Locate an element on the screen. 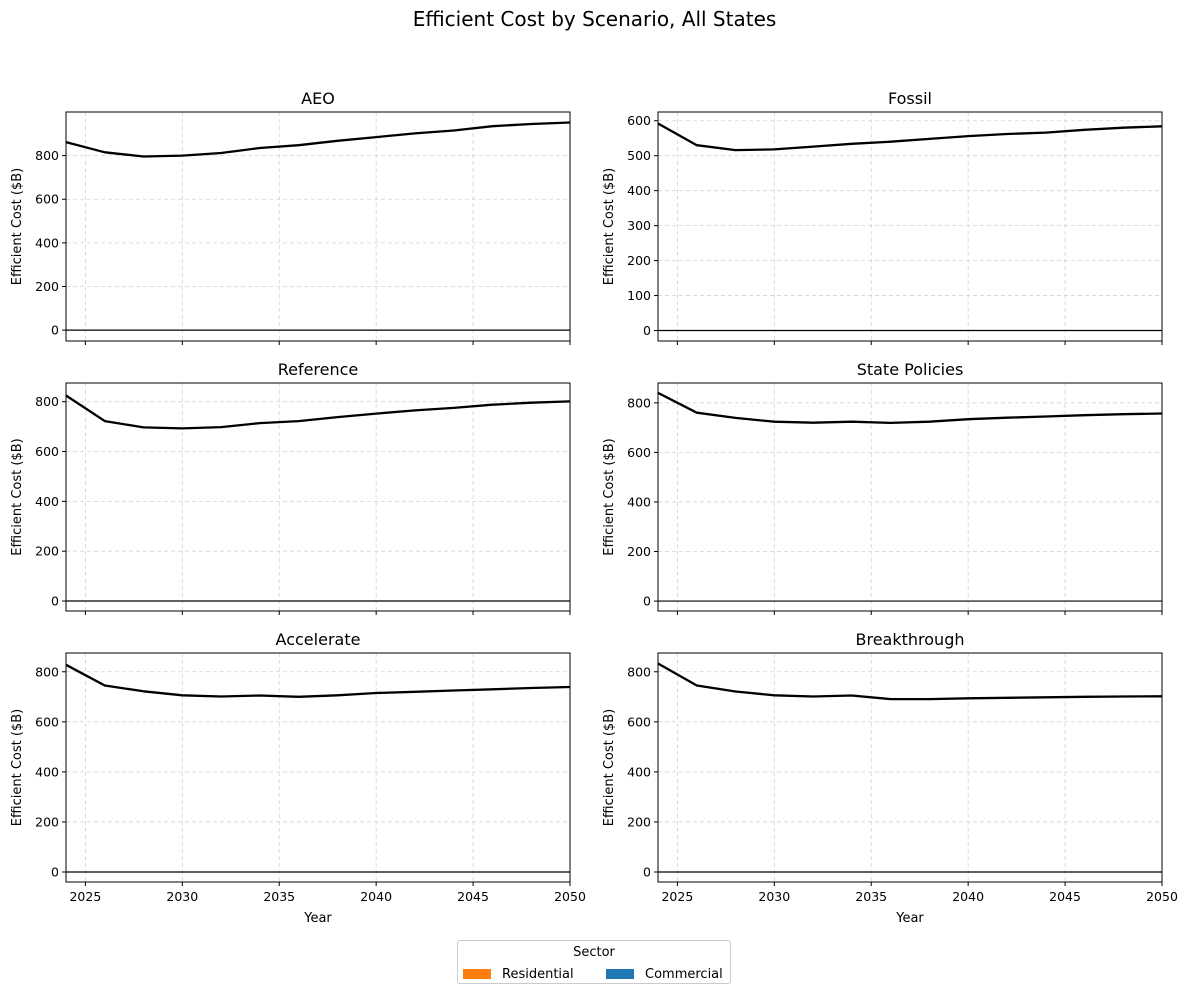 Image resolution: width=1189 pixels, height=993 pixels. legend-label-residential: Residential is located at coordinates (538, 974).